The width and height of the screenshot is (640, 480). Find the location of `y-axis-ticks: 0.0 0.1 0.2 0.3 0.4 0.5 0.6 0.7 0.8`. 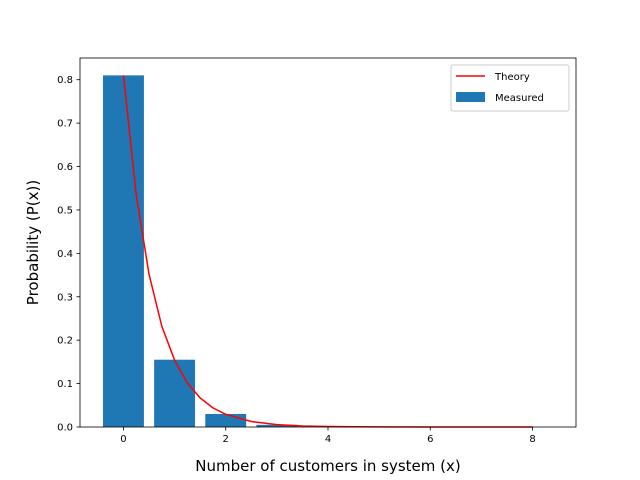

y-axis-ticks: 0.0 0.1 0.2 0.3 0.4 0.5 0.6 0.7 0.8 is located at coordinates (68, 254).